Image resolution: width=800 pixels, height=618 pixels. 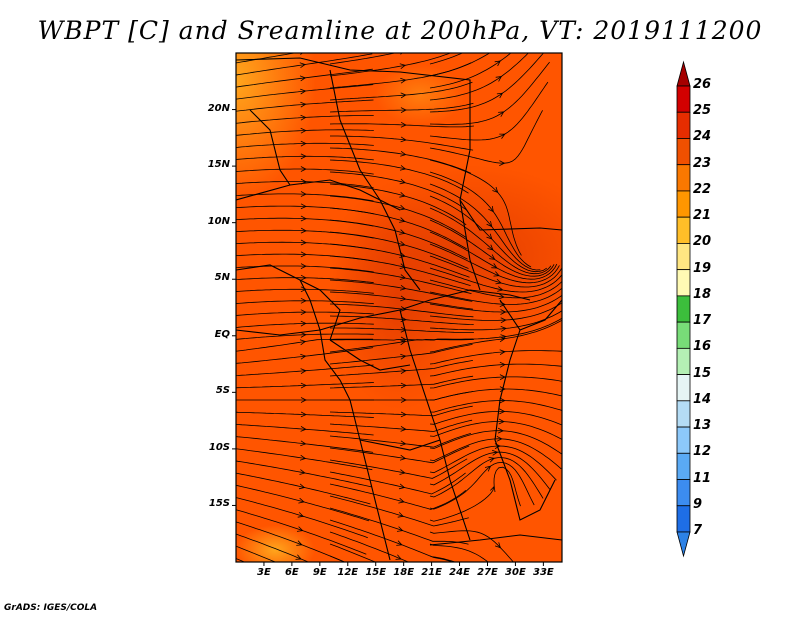 I want to click on colorbar-level-label: 20, so click(x=702, y=242).